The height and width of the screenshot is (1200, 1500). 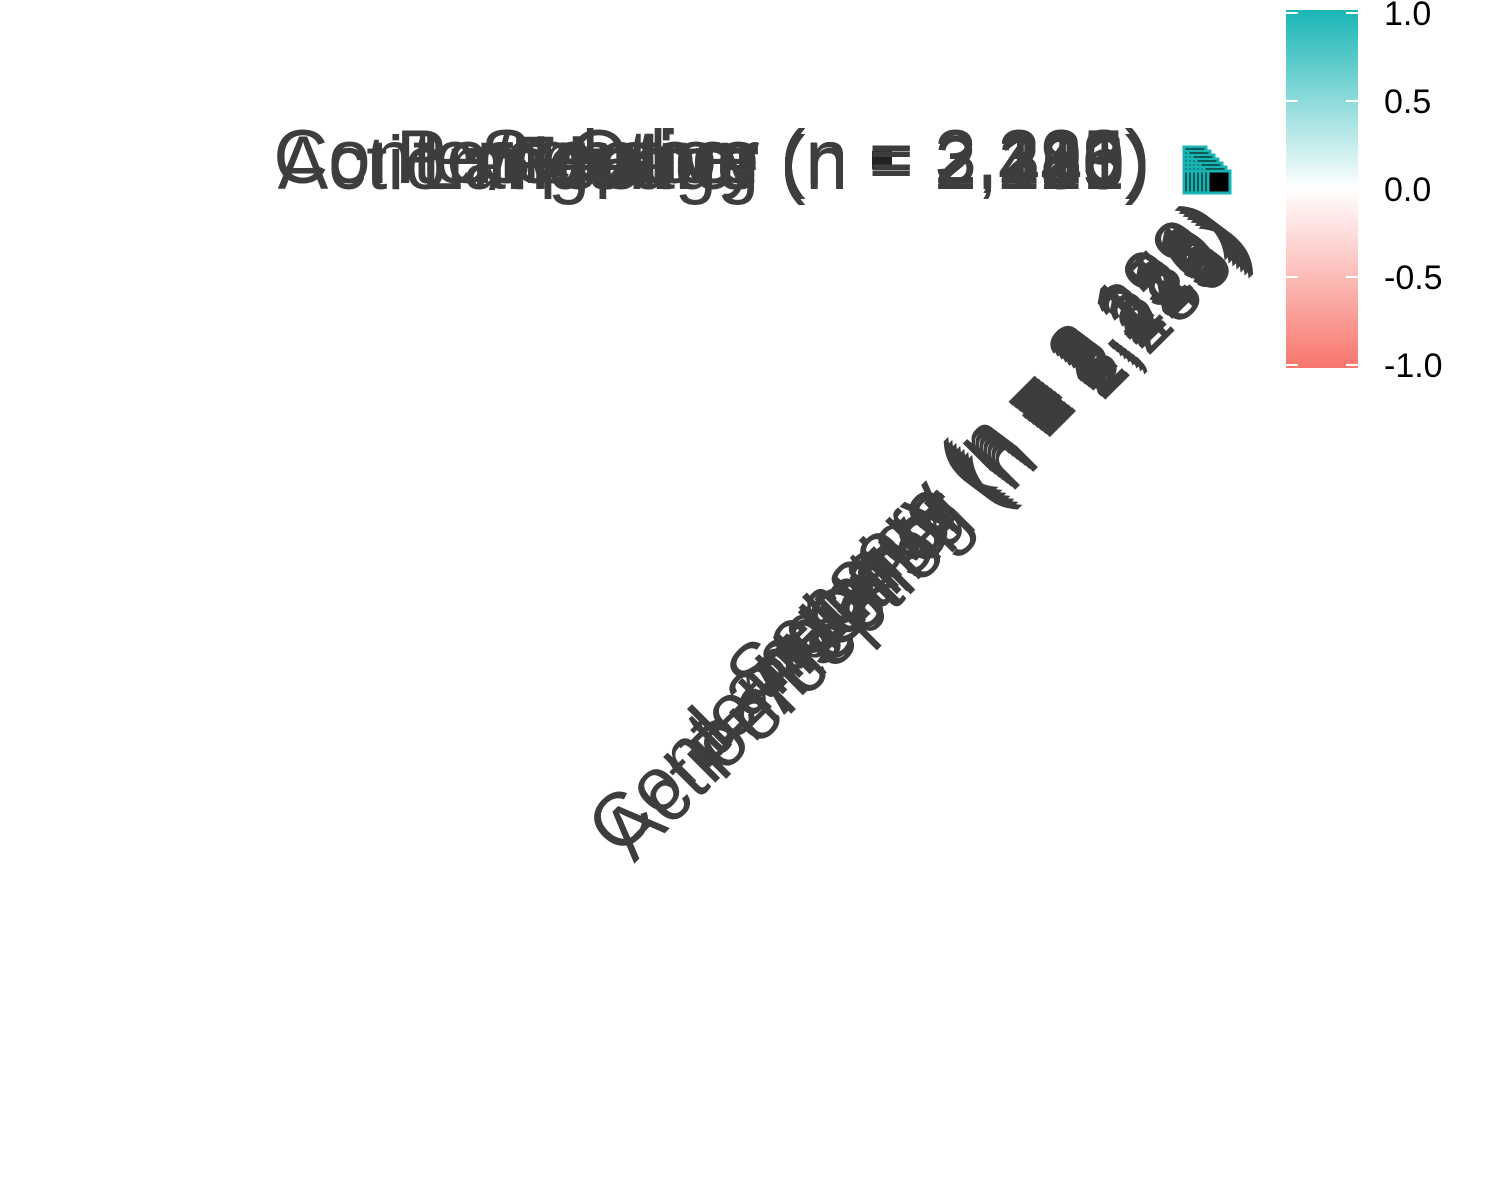 What do you see at coordinates (859, 157) in the screenshot?
I see `row-label: Other (n = 3,225)` at bounding box center [859, 157].